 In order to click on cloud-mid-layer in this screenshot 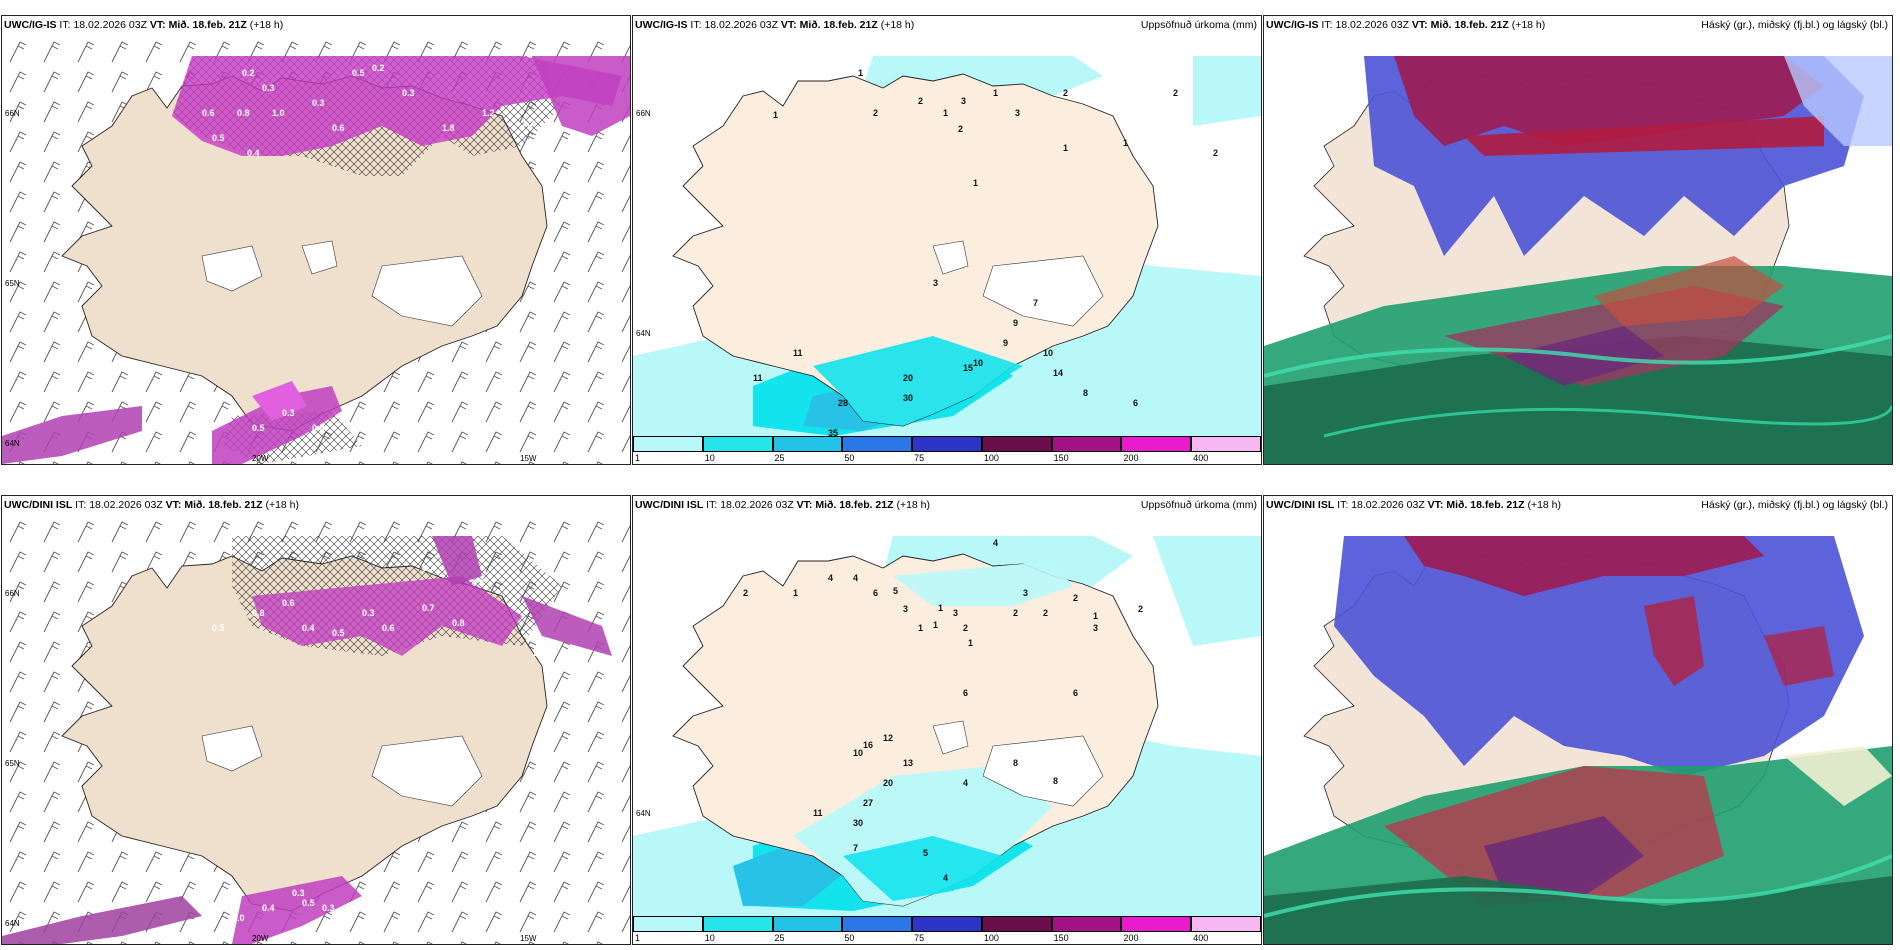, I will do `click(1599, 656)`.